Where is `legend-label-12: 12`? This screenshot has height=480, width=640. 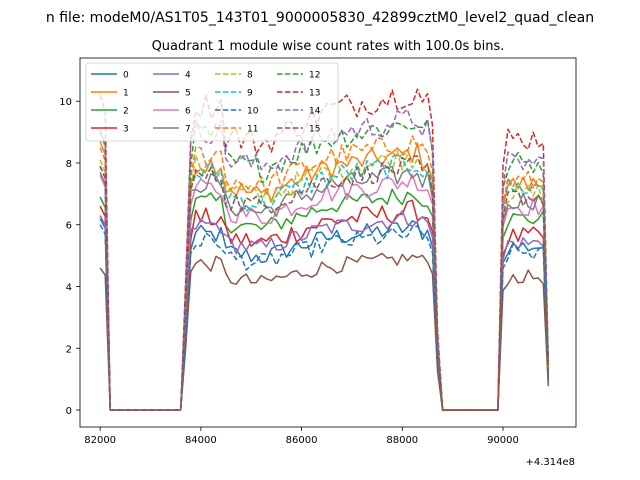
legend-label-12: 12 is located at coordinates (314, 76).